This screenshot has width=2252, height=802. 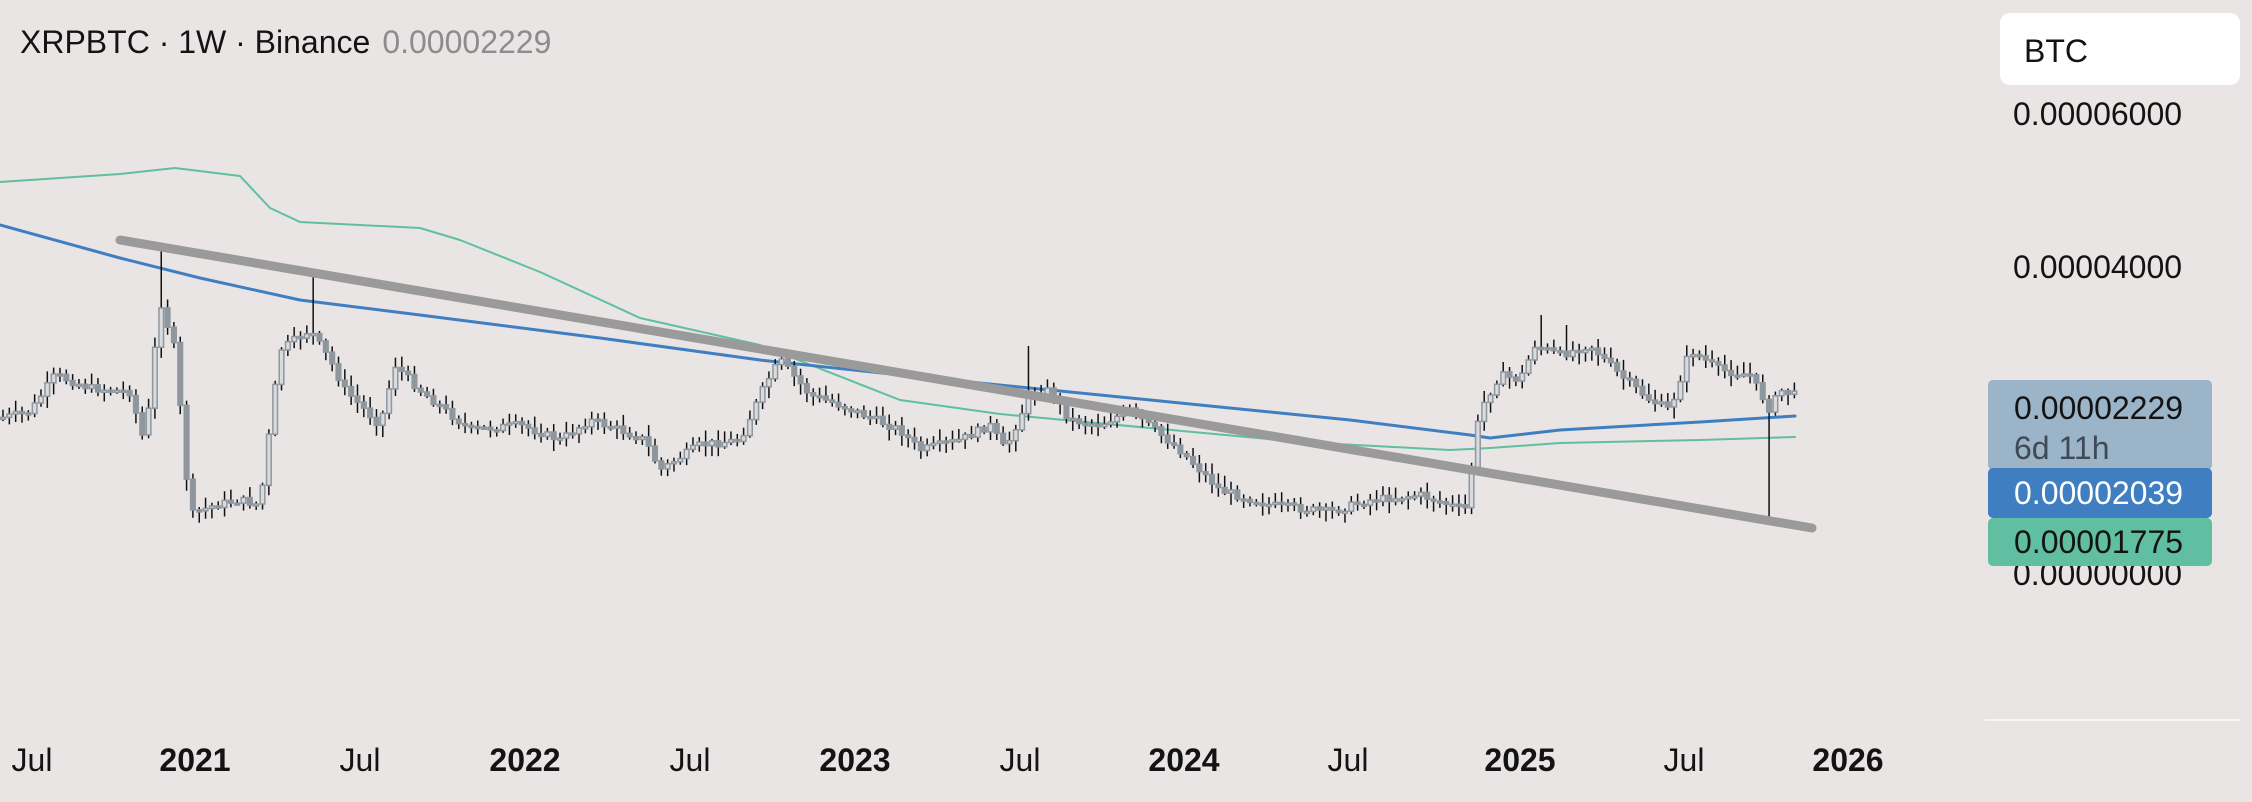 What do you see at coordinates (2062, 448) in the screenshot?
I see `candle-countdown: 6d 11h` at bounding box center [2062, 448].